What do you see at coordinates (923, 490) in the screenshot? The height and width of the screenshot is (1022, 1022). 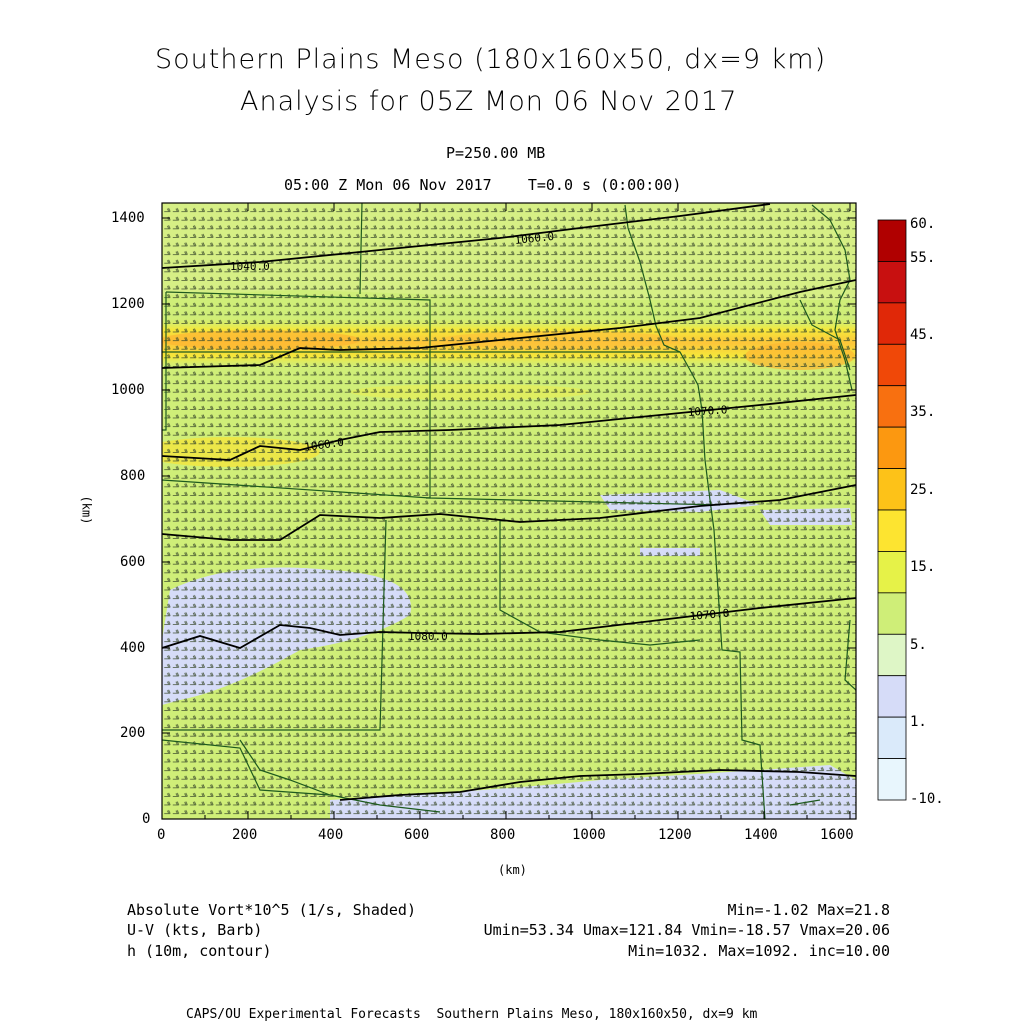 I see `colorbar-label: 25.` at bounding box center [923, 490].